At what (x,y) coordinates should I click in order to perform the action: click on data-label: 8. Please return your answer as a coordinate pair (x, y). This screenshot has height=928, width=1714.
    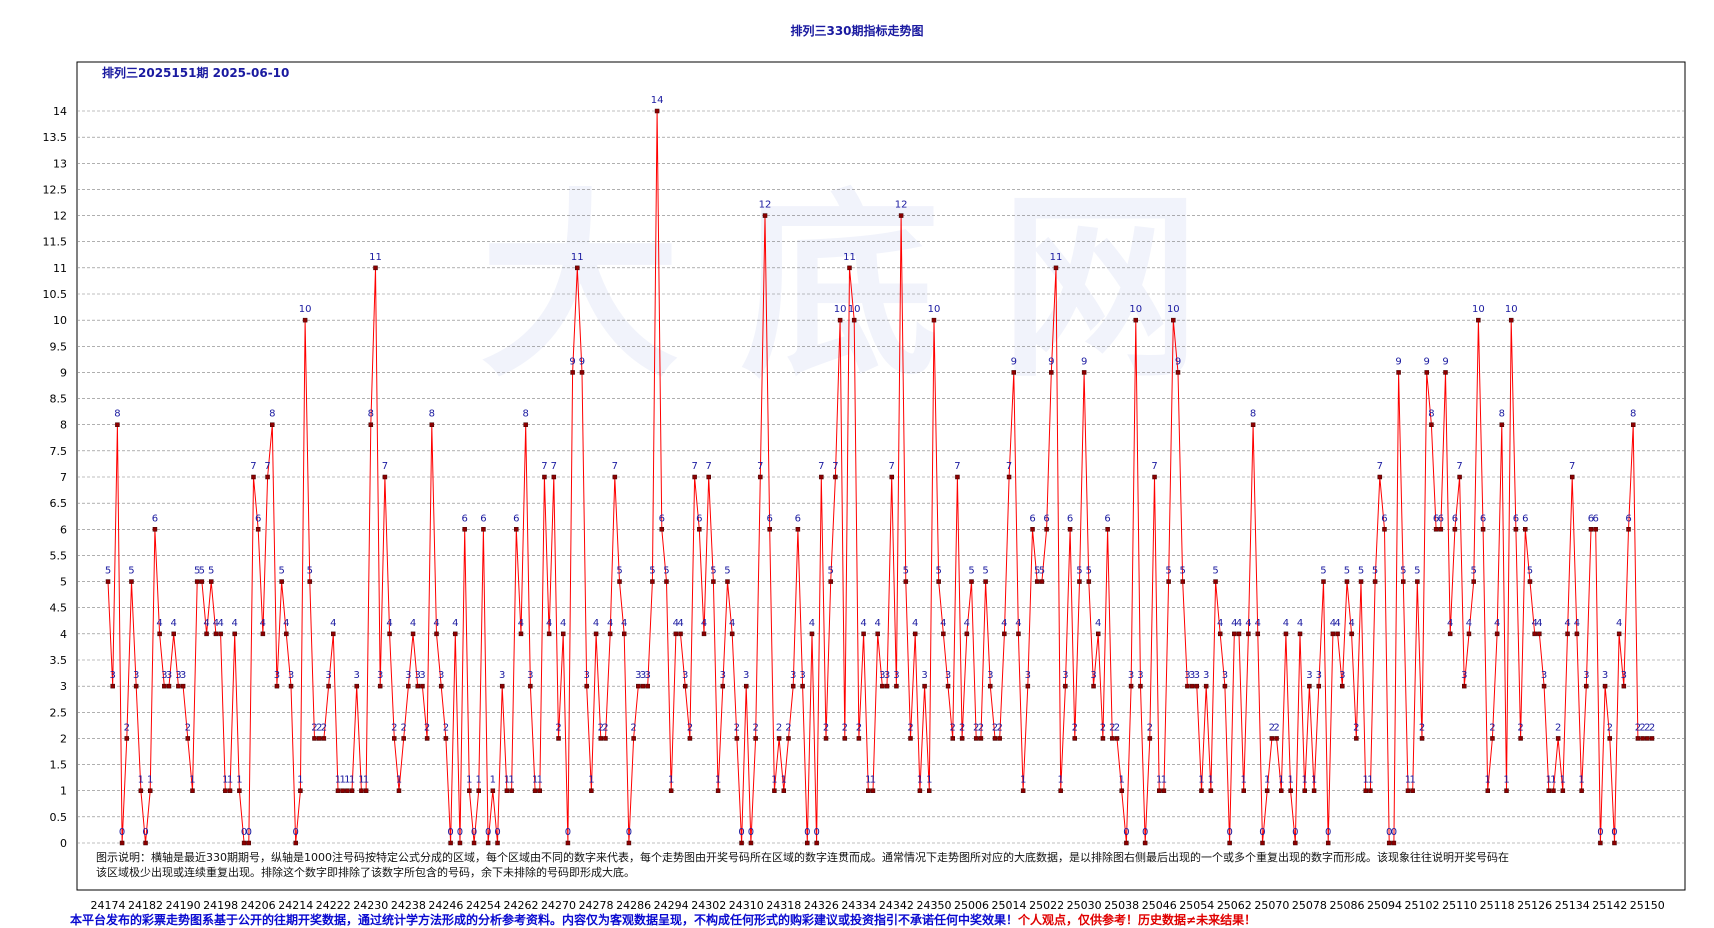
    Looking at the image, I should click on (1502, 414).